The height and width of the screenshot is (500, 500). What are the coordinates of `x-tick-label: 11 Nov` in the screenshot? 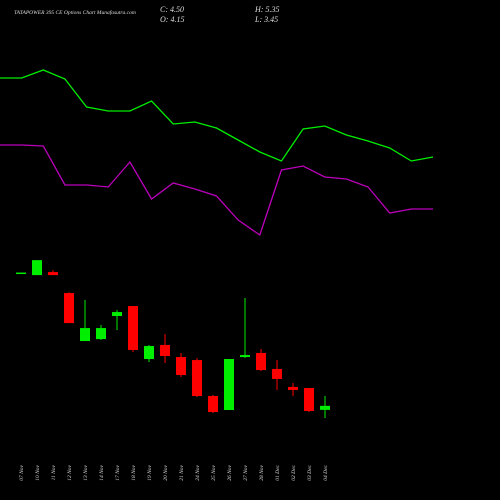 It's located at (54, 472).